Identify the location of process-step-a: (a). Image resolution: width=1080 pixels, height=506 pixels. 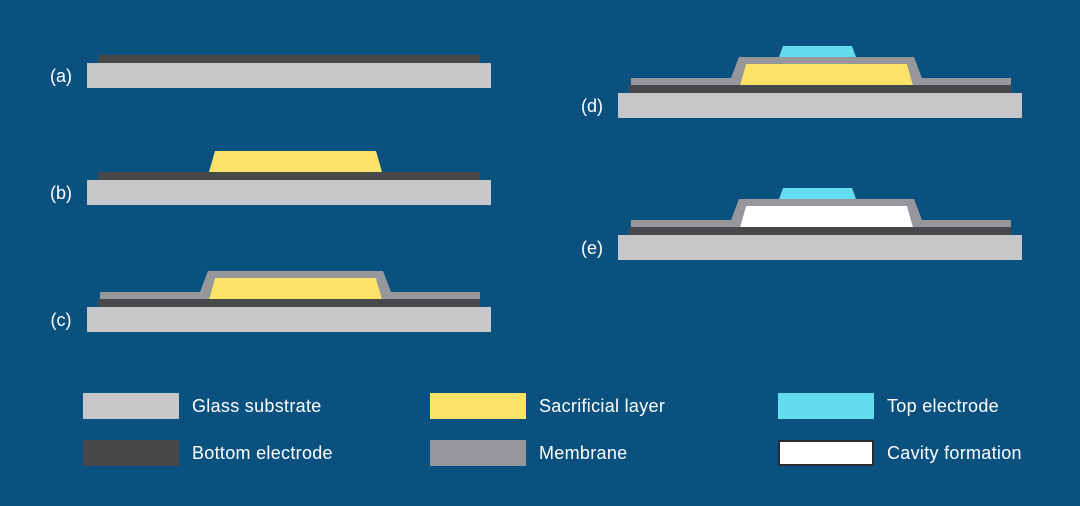
(270, 71).